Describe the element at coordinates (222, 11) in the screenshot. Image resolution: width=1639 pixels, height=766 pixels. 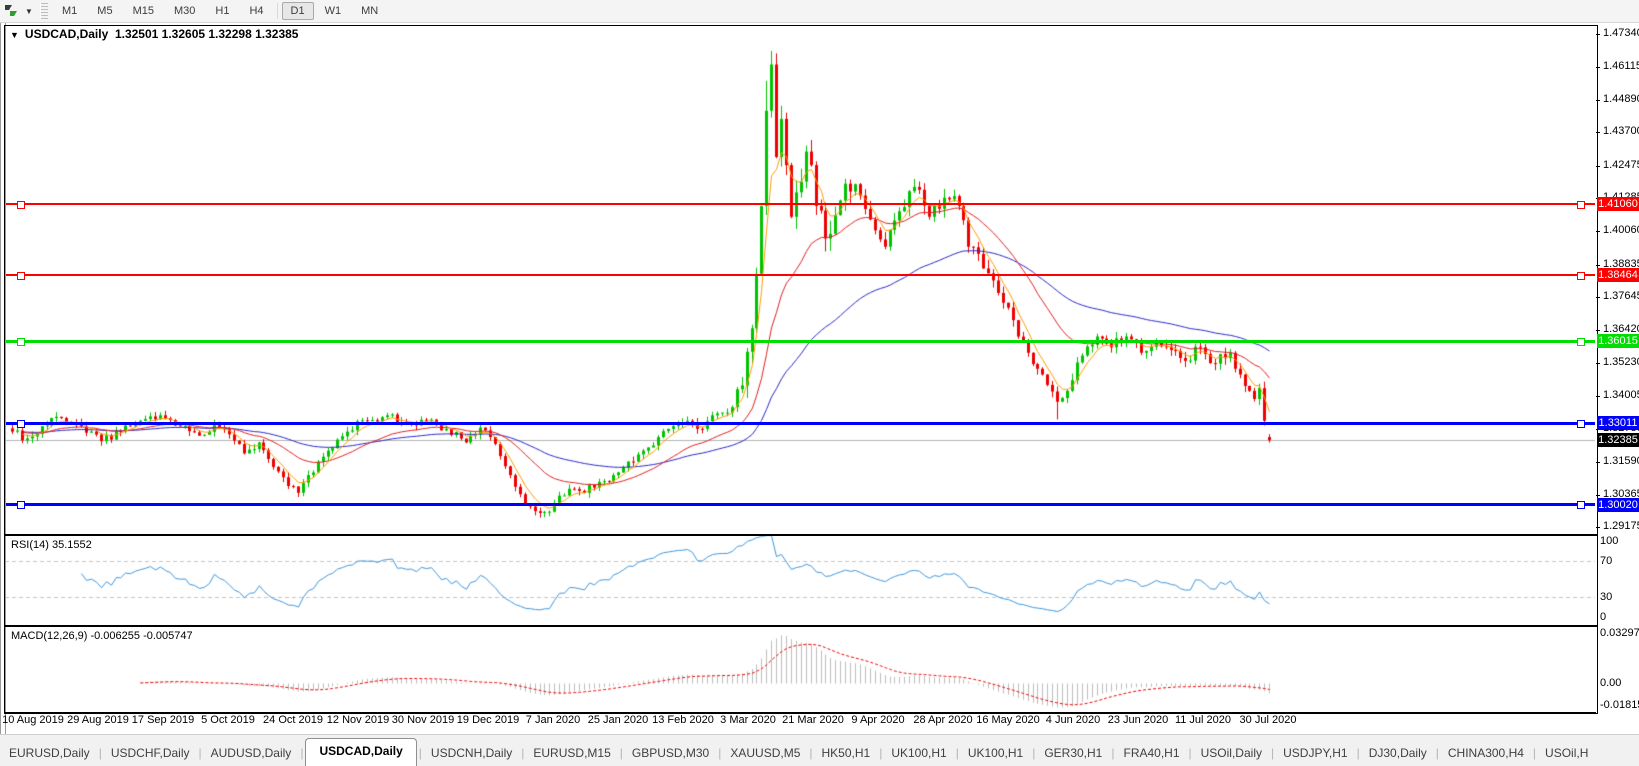
I see `timeframe-button-h1: H1` at that location.